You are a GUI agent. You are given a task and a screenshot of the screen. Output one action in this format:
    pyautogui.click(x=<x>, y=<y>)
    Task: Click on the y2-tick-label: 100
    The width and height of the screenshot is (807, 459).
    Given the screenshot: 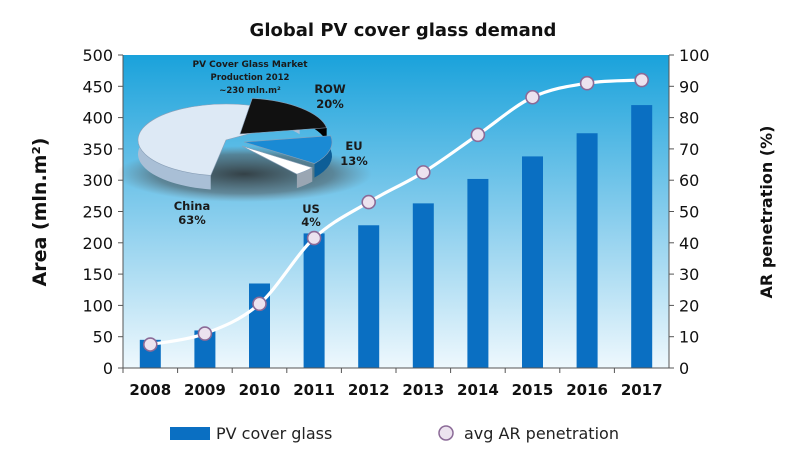 What is the action you would take?
    pyautogui.click(x=694, y=55)
    